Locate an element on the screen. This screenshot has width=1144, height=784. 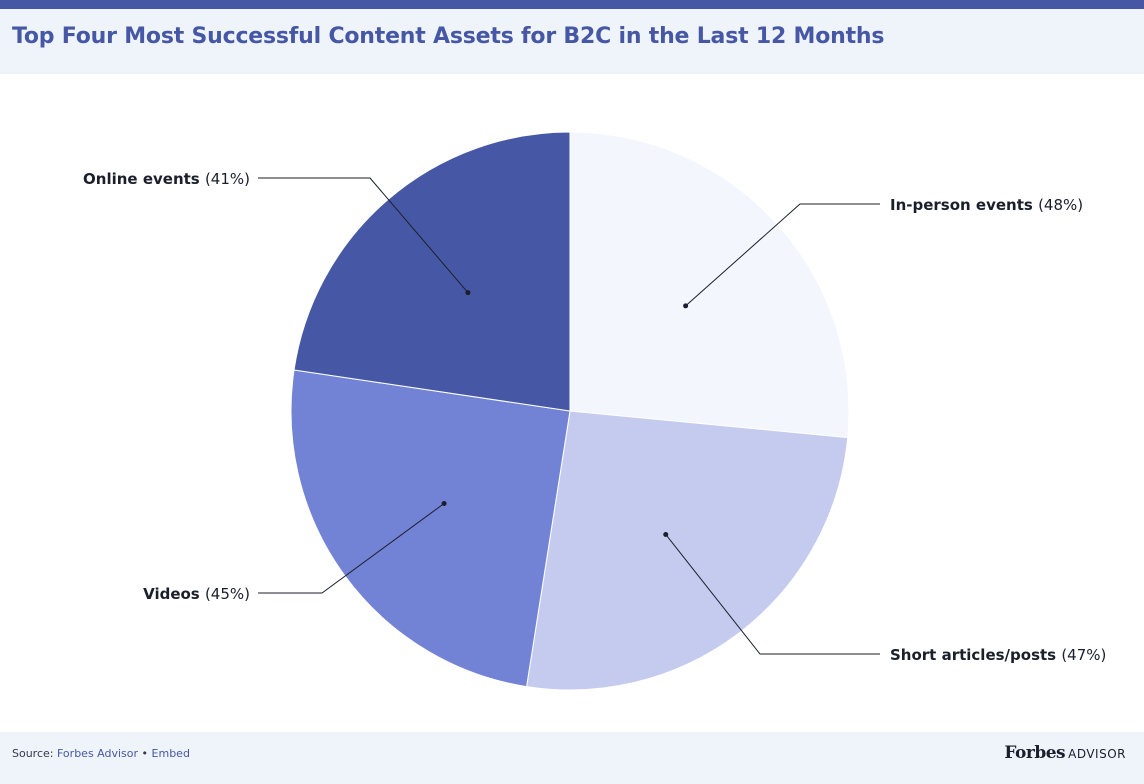
forbes-advisor-logo: Forbes ADVISOR is located at coordinates (1065, 753).